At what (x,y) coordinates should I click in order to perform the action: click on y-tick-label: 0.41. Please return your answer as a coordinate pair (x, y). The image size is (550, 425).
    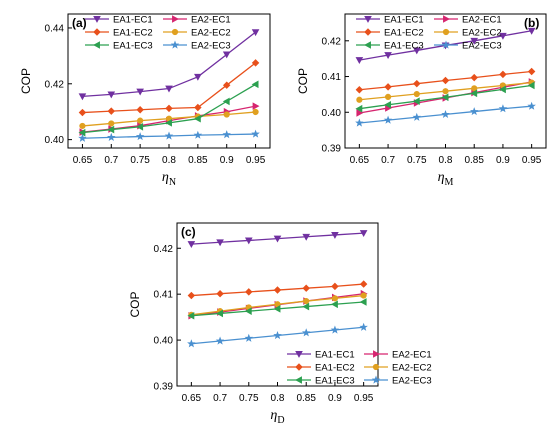
    Looking at the image, I should click on (332, 77).